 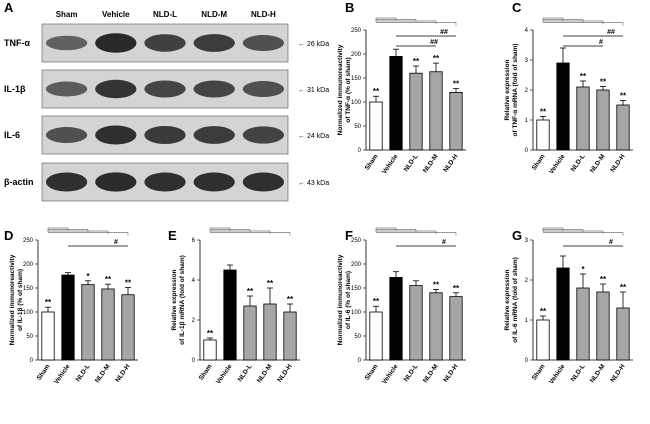 I want to click on y-tick-label: 3, so click(x=527, y=61).